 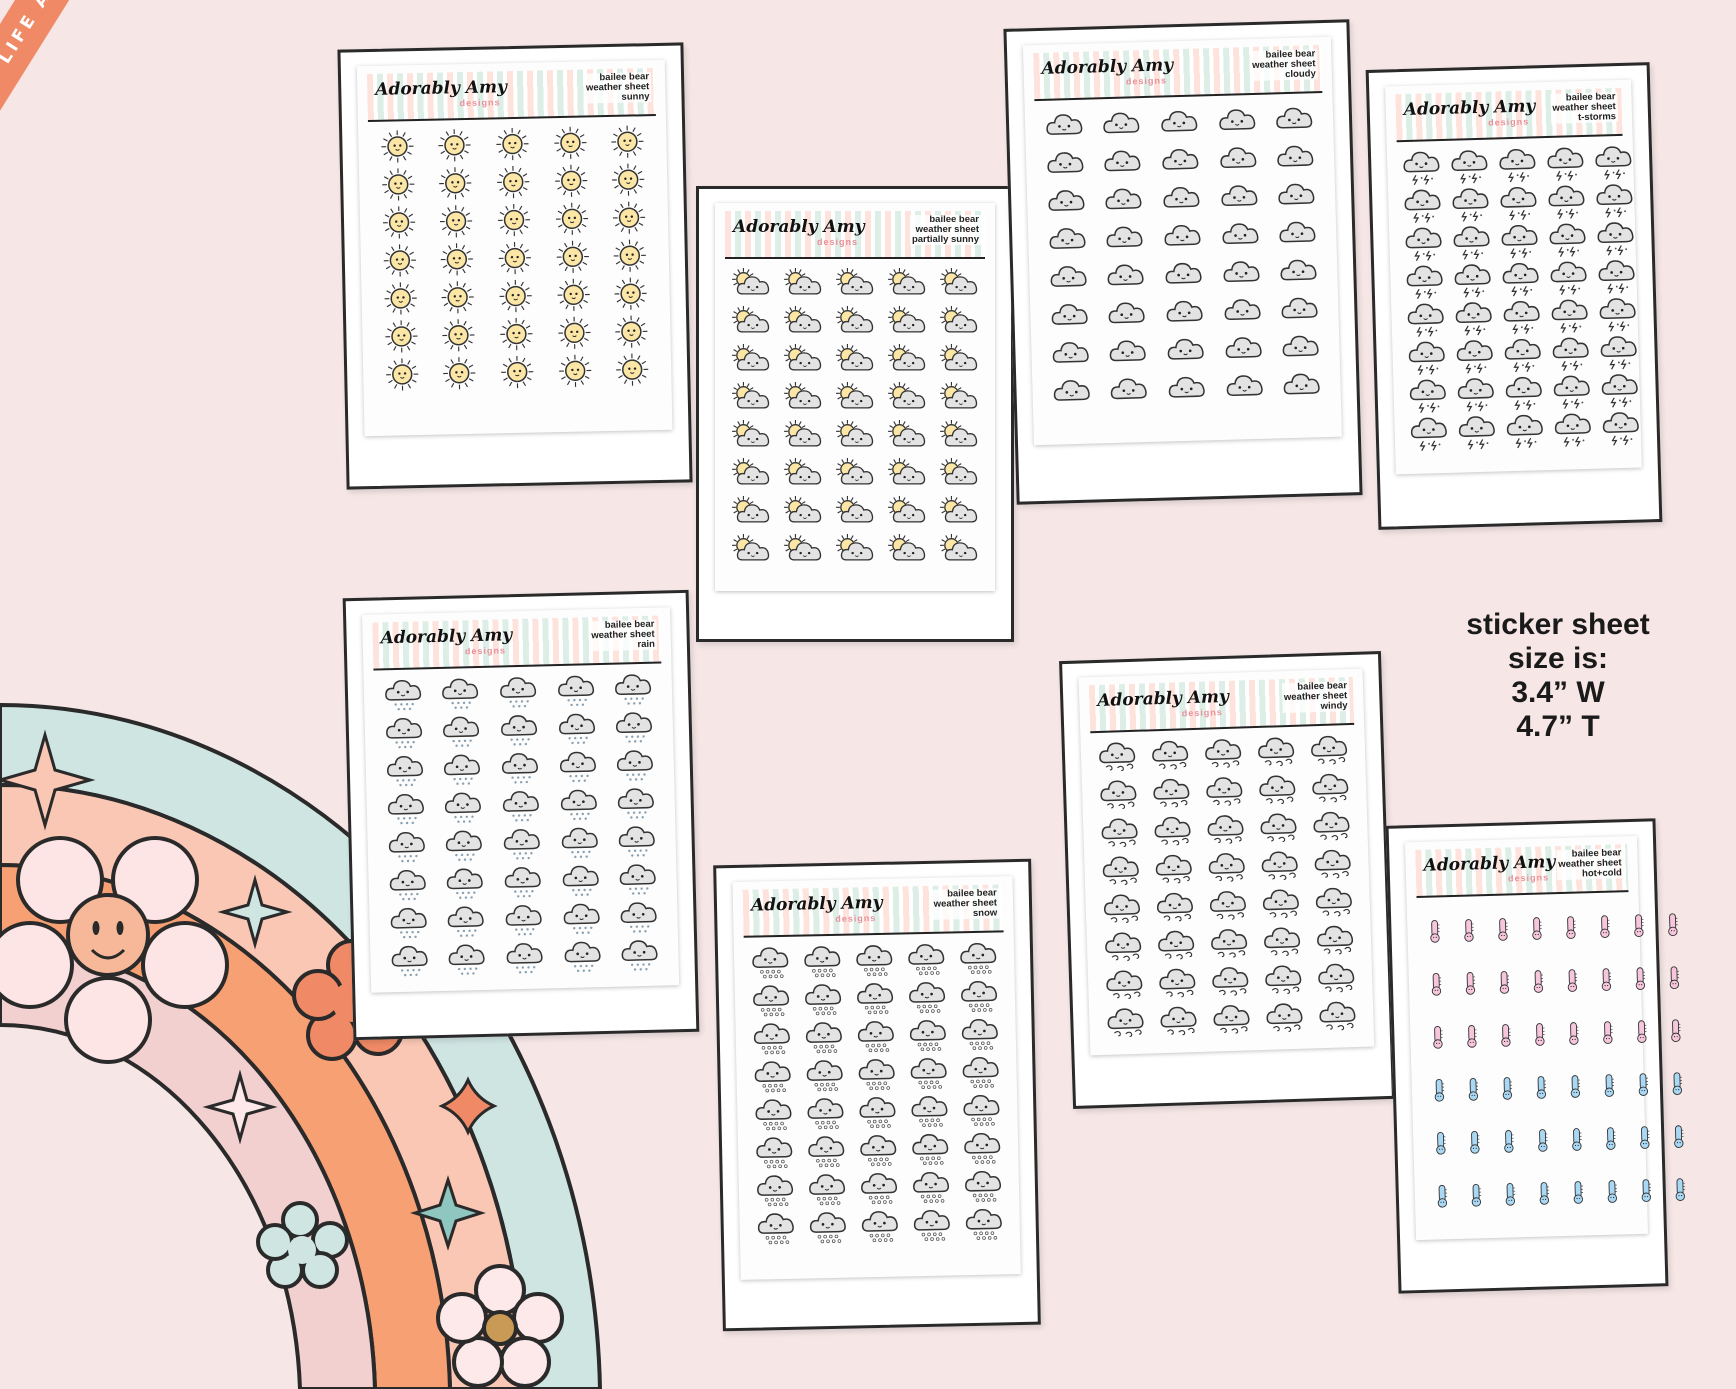 What do you see at coordinates (1558, 624) in the screenshot?
I see `size-note-line-1: sticker sheet` at bounding box center [1558, 624].